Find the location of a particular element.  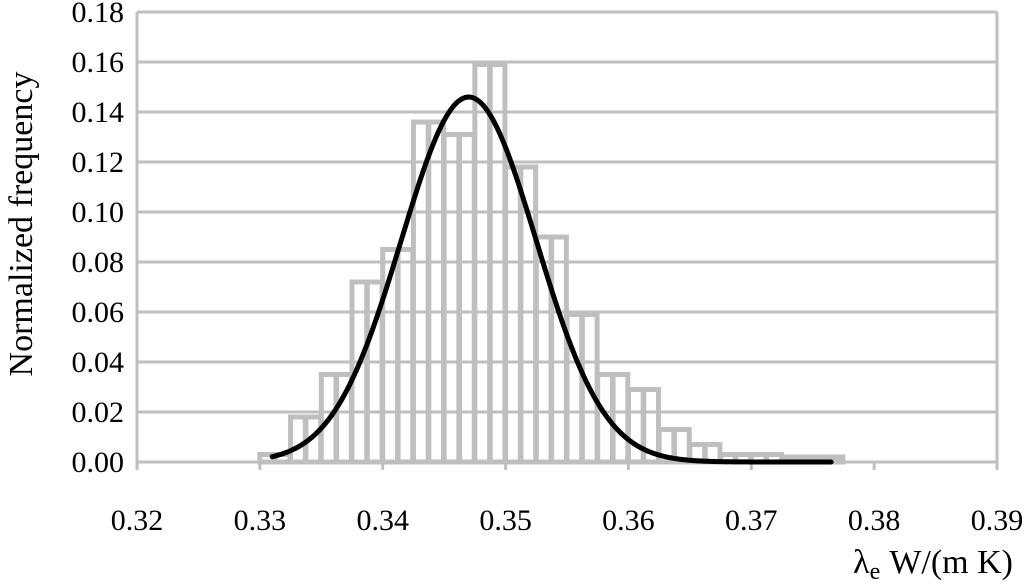

y-tick-label: 0.04 is located at coordinates (98, 362).